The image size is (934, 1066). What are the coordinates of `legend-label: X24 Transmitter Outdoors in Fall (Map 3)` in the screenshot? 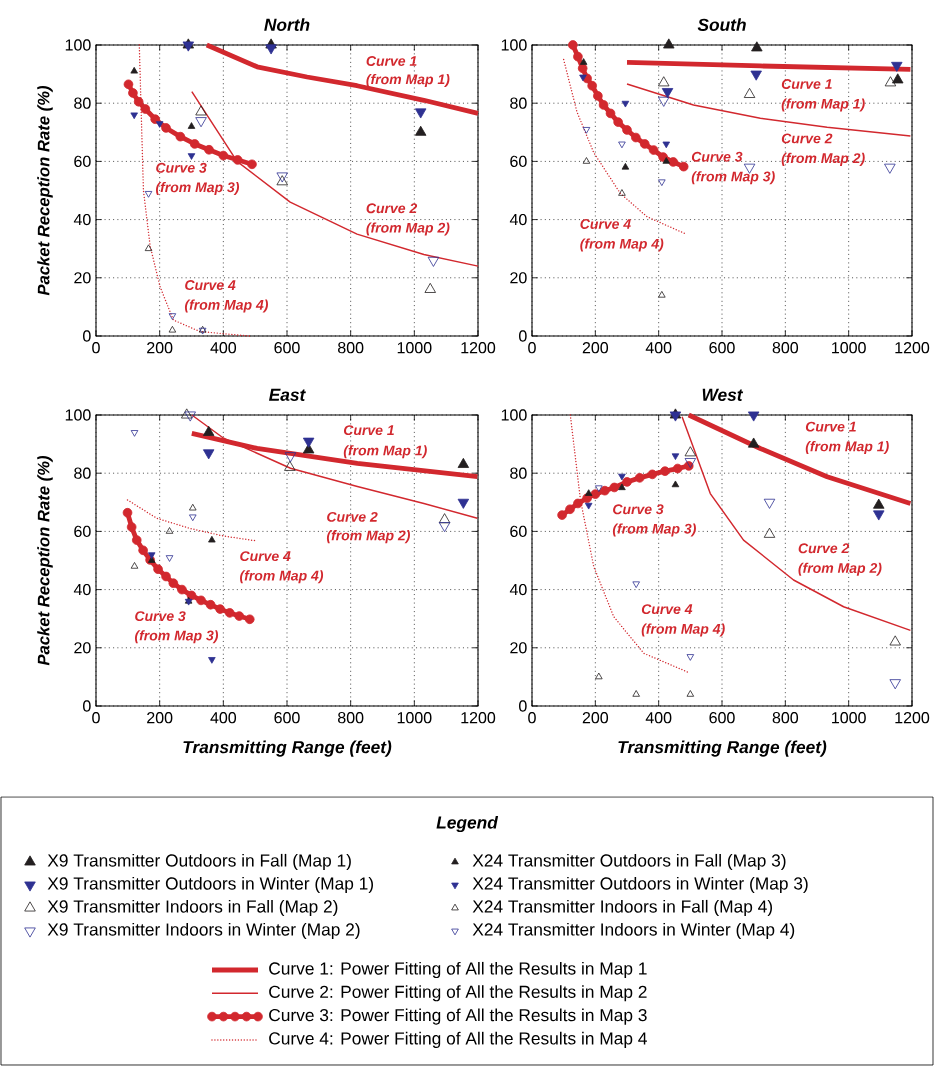 It's located at (629, 862).